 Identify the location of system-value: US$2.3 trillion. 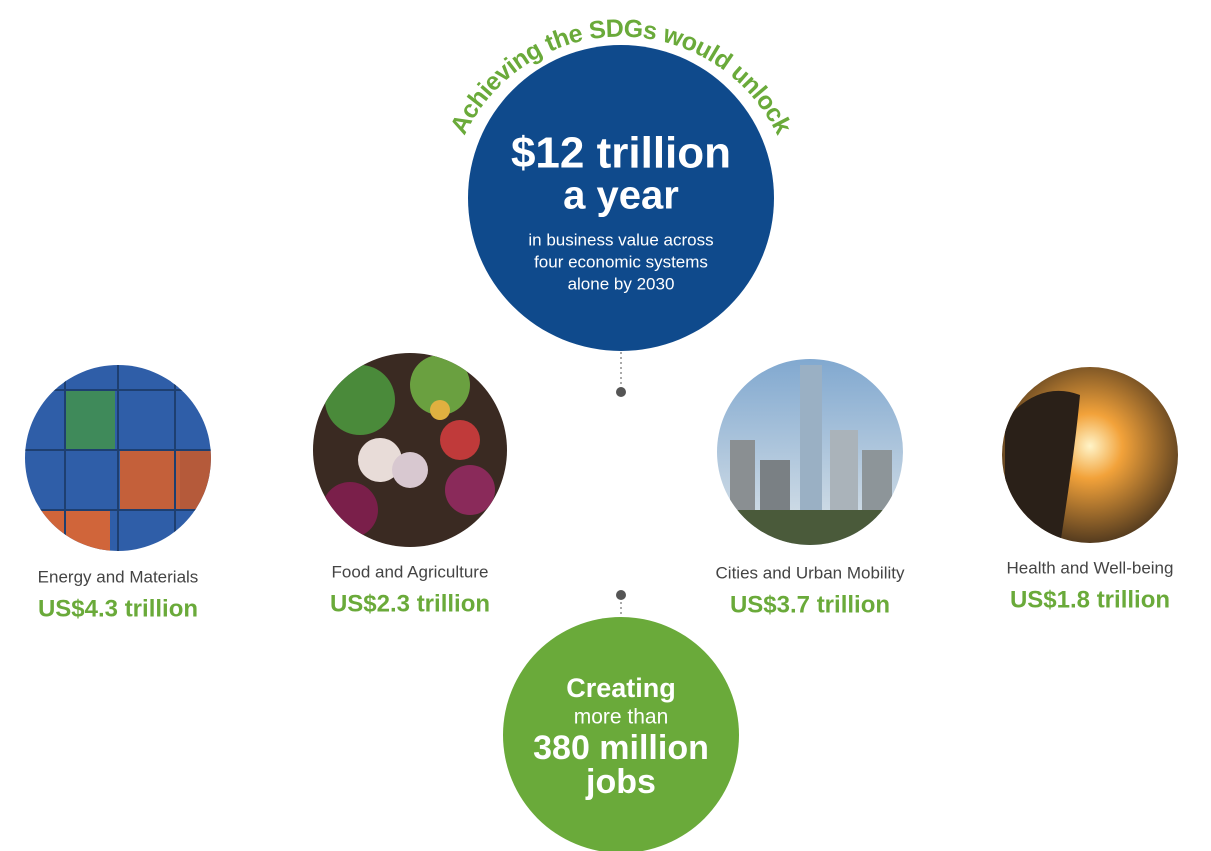
(410, 603).